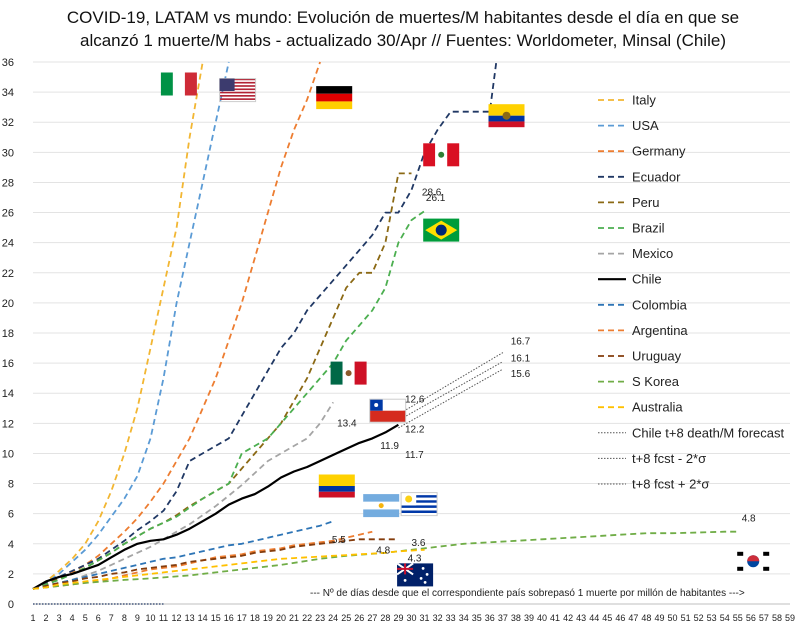 The width and height of the screenshot is (806, 629). What do you see at coordinates (8, 334) in the screenshot?
I see `y-tick-label: 18` at bounding box center [8, 334].